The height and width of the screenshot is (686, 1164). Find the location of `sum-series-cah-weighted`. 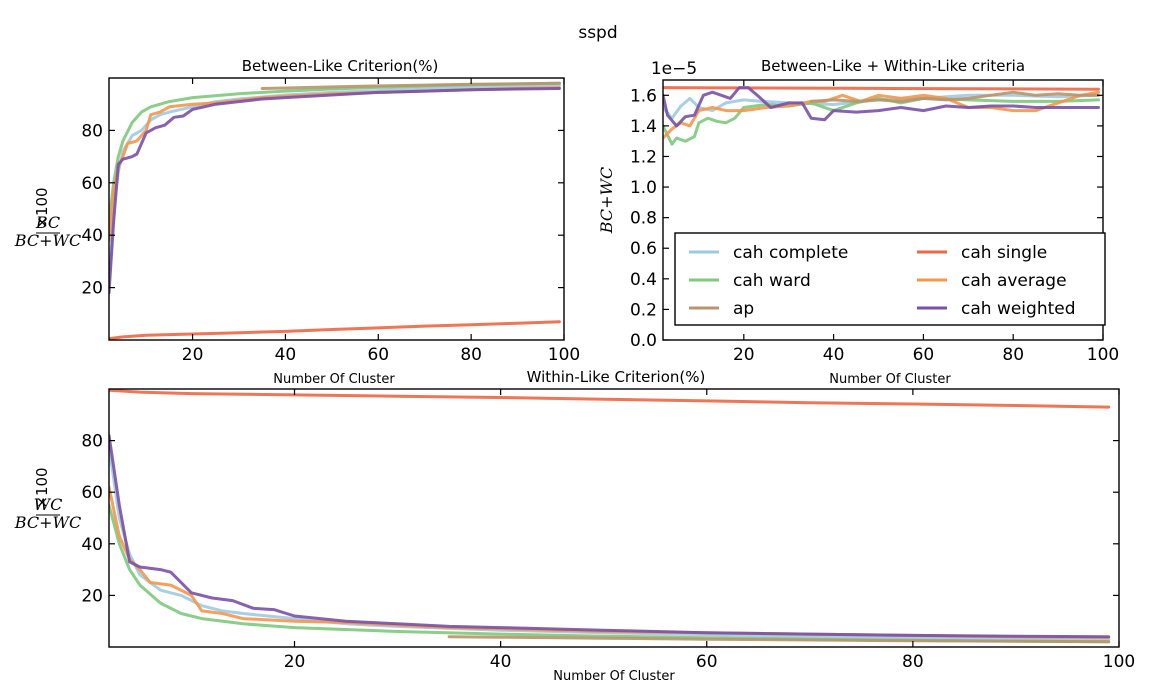

sum-series-cah-weighted is located at coordinates (881, 107).